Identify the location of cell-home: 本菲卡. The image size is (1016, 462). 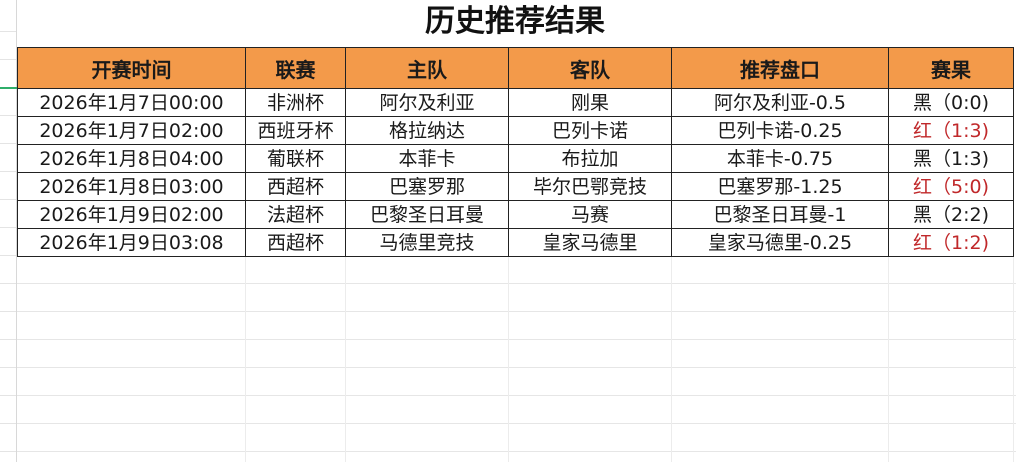
(427, 158).